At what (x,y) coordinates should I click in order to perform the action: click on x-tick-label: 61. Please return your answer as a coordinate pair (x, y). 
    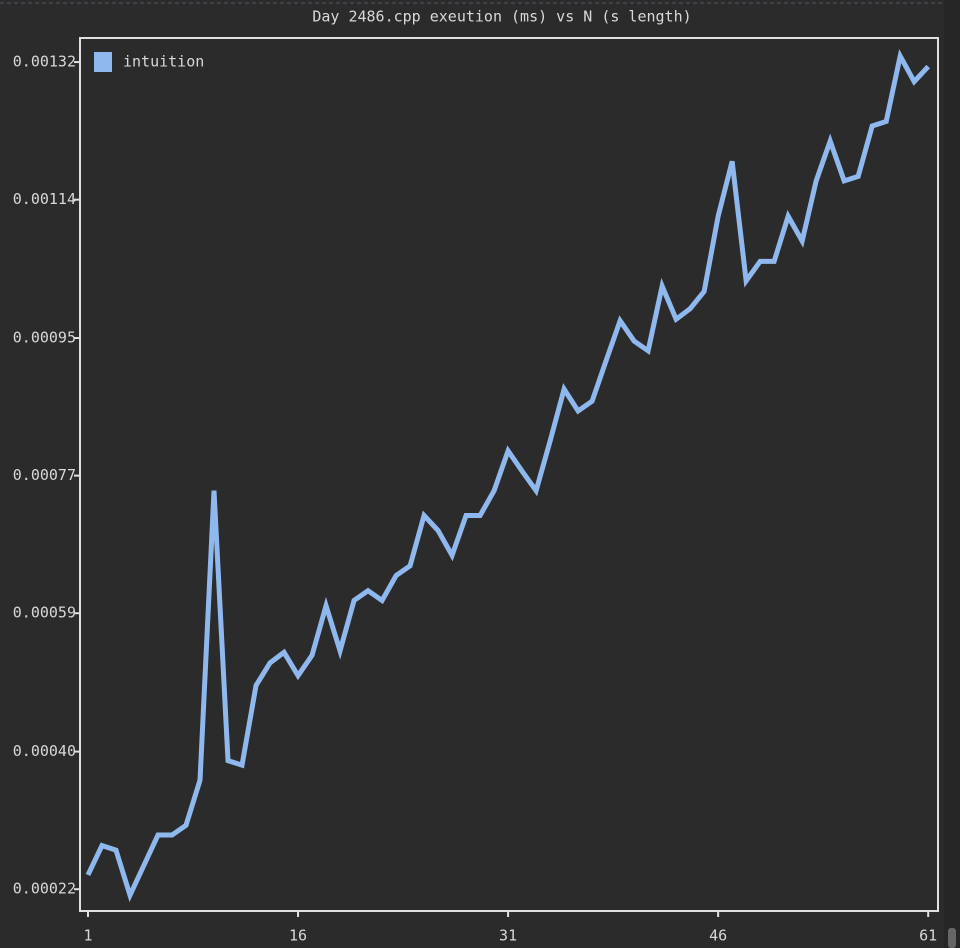
    Looking at the image, I should click on (928, 936).